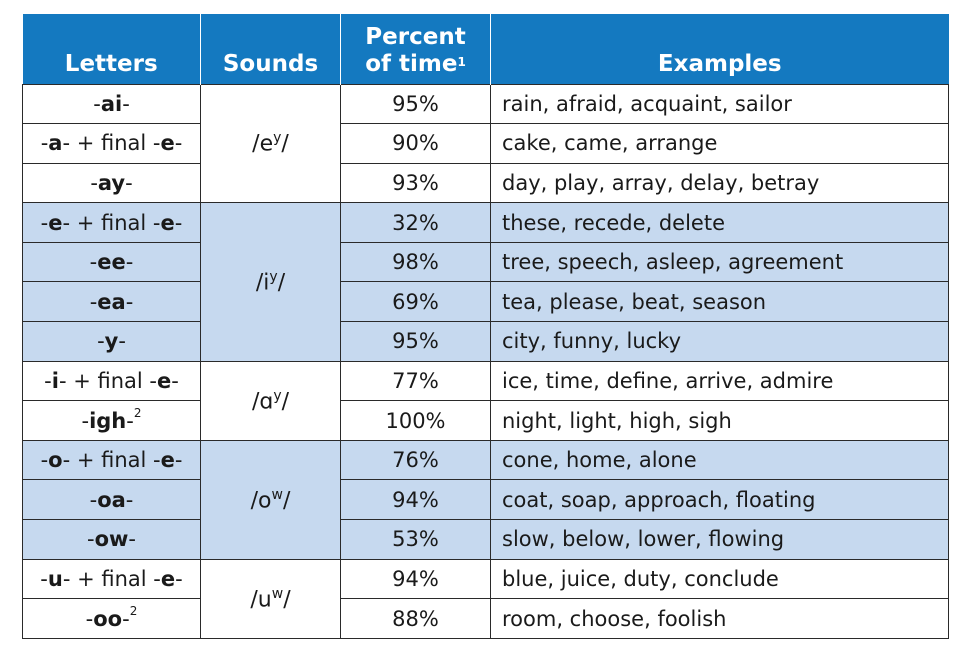 The width and height of the screenshot is (975, 669). I want to click on sound-cell: /ɑy/, so click(270, 400).